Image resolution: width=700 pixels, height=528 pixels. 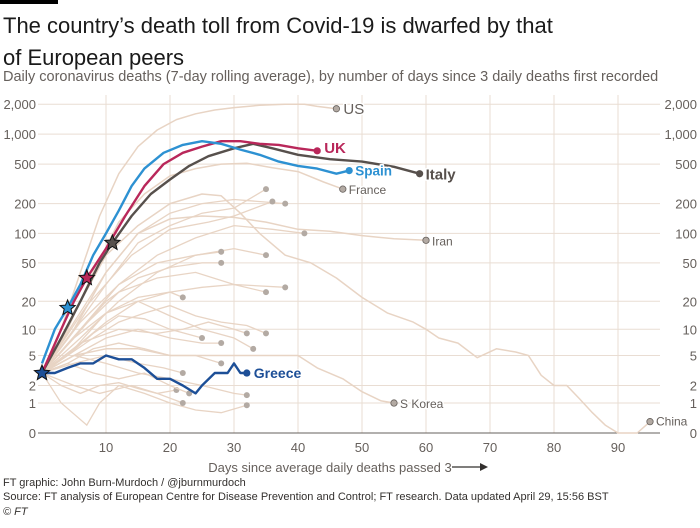 What do you see at coordinates (693, 355) in the screenshot?
I see `y-tick-label-right: 5` at bounding box center [693, 355].